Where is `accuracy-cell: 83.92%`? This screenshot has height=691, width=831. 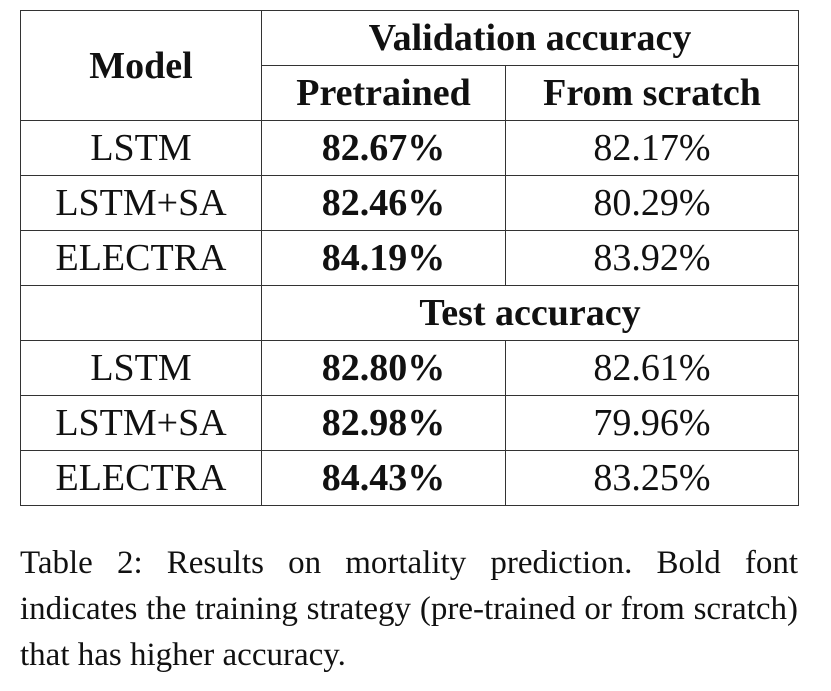 accuracy-cell: 83.92% is located at coordinates (652, 258).